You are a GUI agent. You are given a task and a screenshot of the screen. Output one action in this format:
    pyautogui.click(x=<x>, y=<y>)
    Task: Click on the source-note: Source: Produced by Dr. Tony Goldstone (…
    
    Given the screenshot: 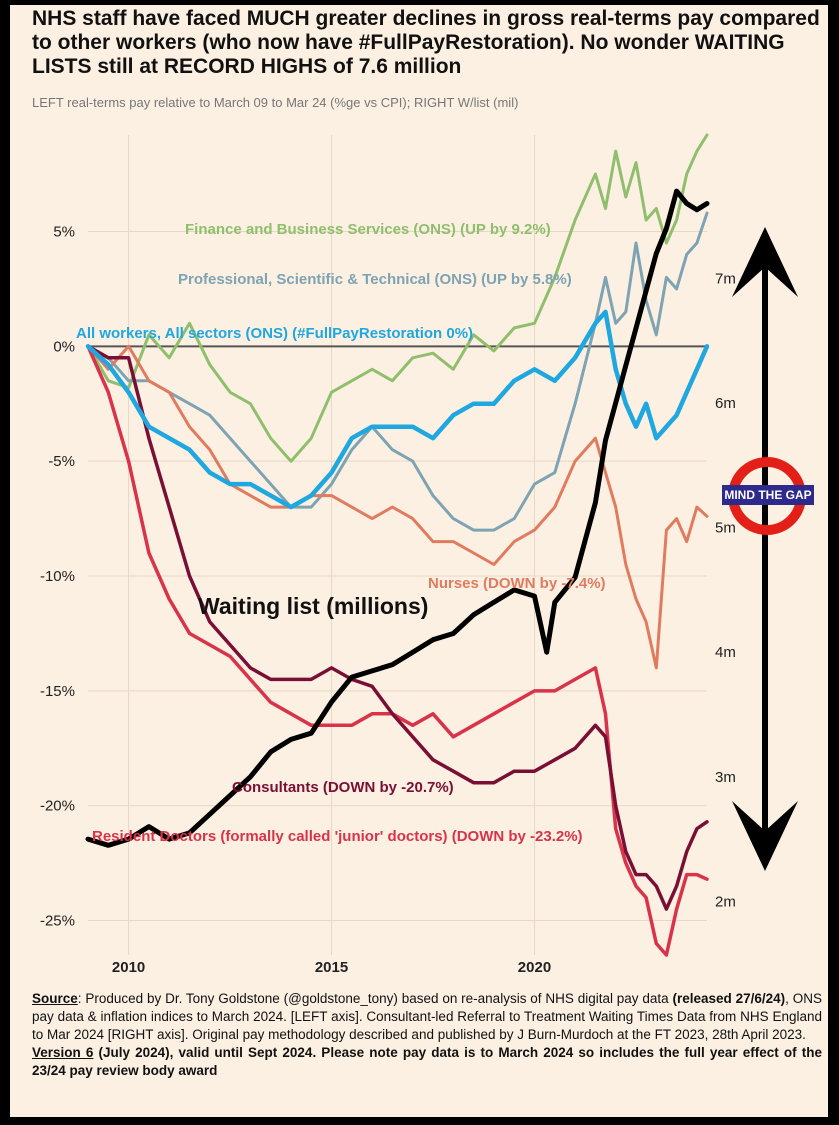 What is the action you would take?
    pyautogui.click(x=427, y=1035)
    